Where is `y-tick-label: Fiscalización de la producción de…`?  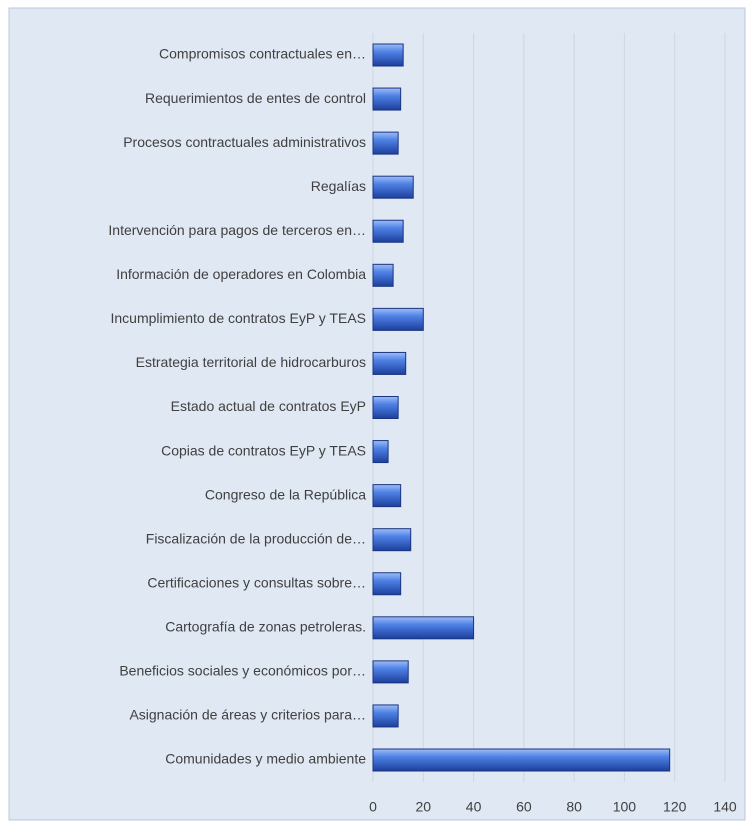
y-tick-label: Fiscalización de la producción de… is located at coordinates (256, 538).